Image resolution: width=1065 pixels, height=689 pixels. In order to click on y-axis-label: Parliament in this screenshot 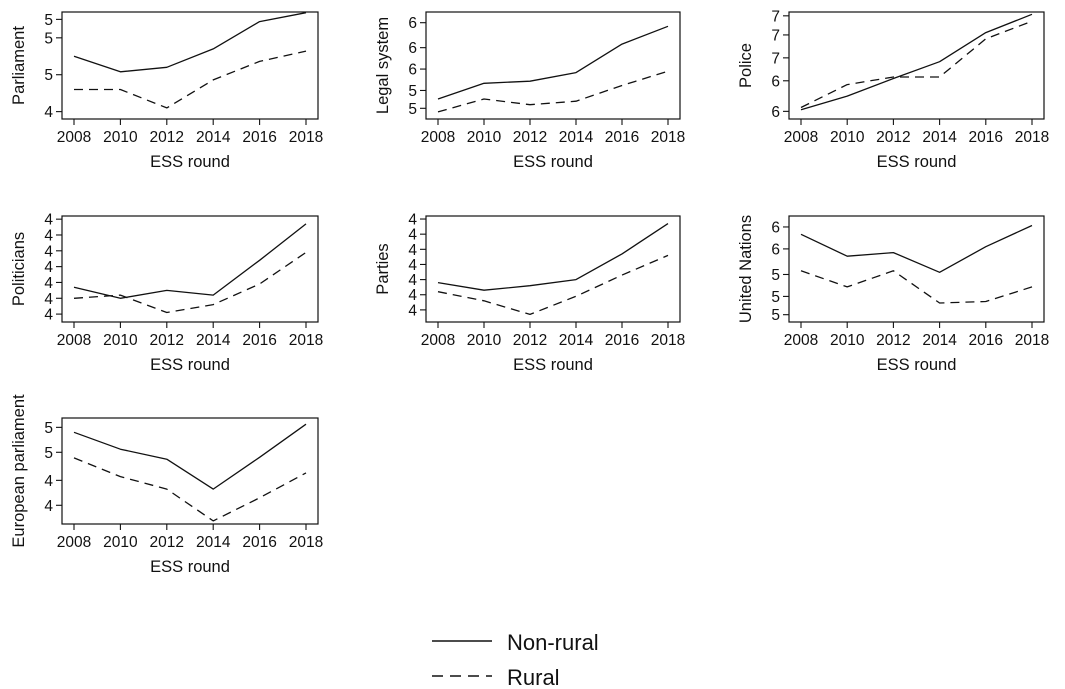, I will do `click(19, 65)`.